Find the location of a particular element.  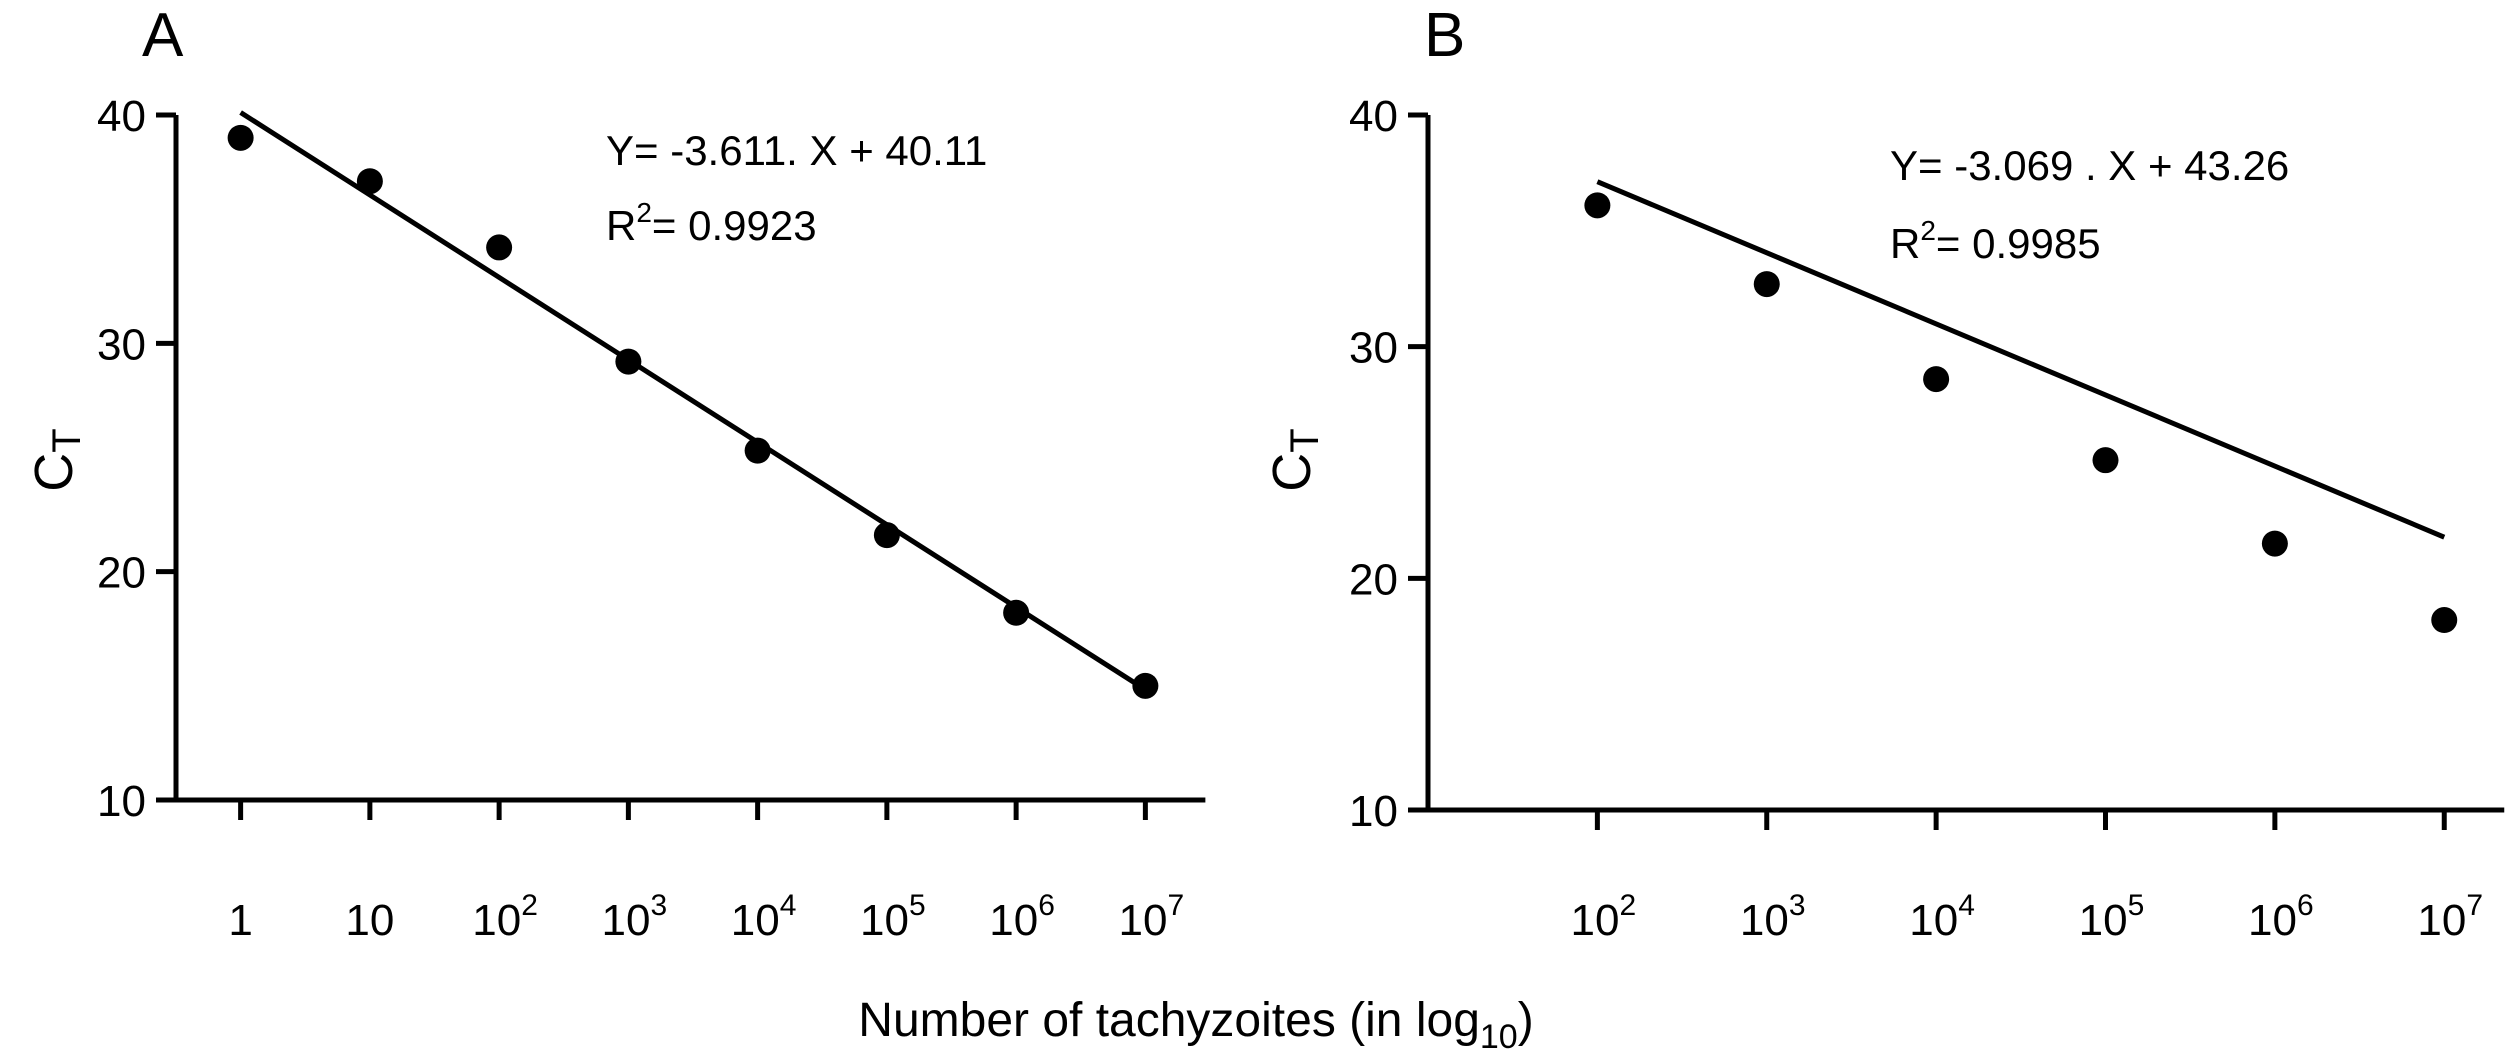

x-tick-label: 10 is located at coordinates (369, 920).